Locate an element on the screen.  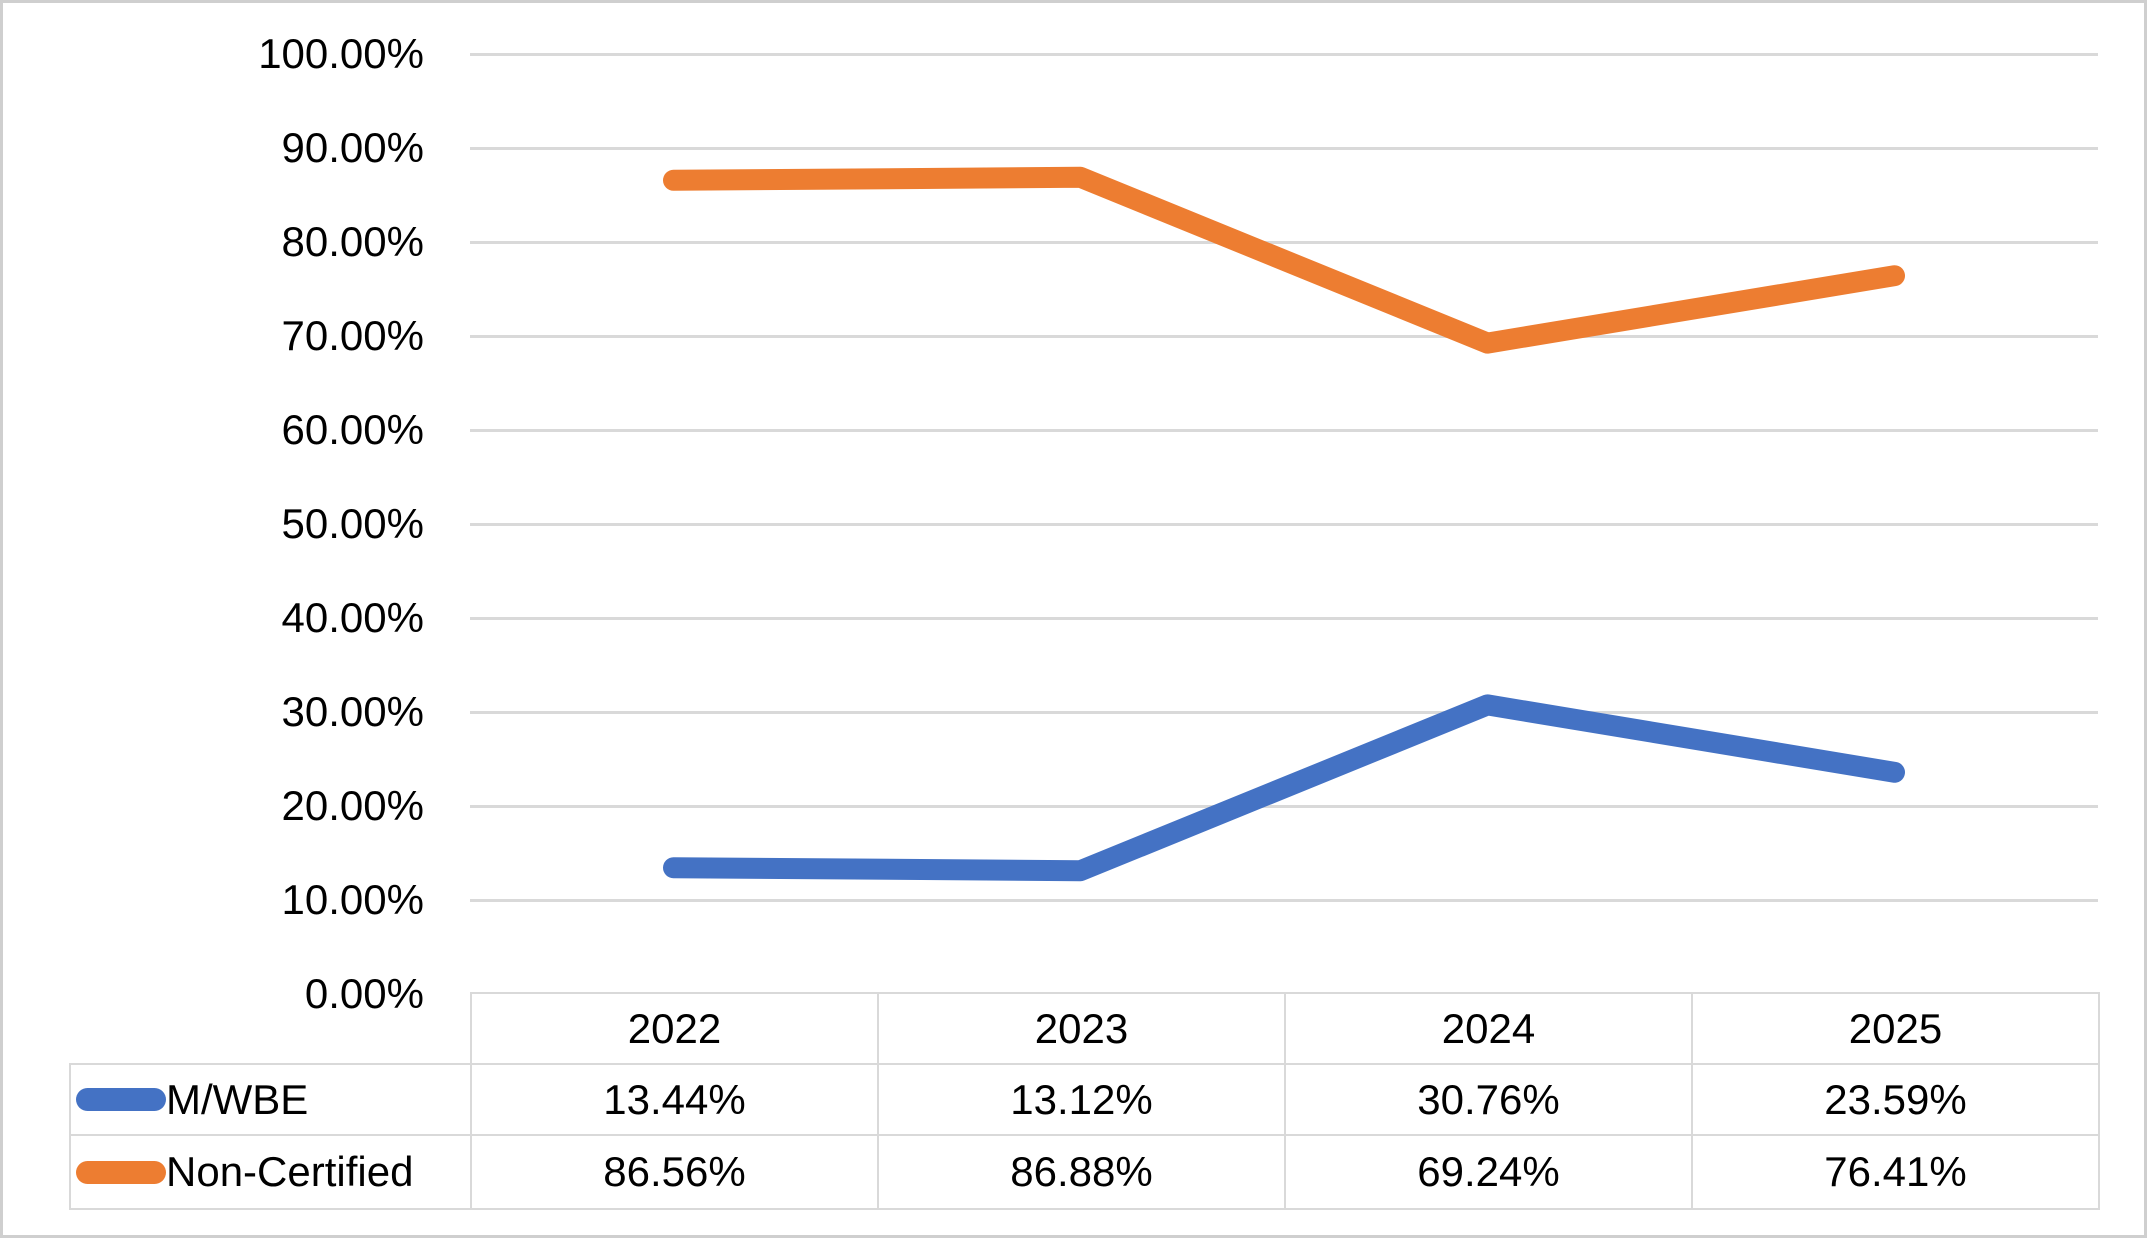
series-name-label: M/WBE is located at coordinates (237, 1099).